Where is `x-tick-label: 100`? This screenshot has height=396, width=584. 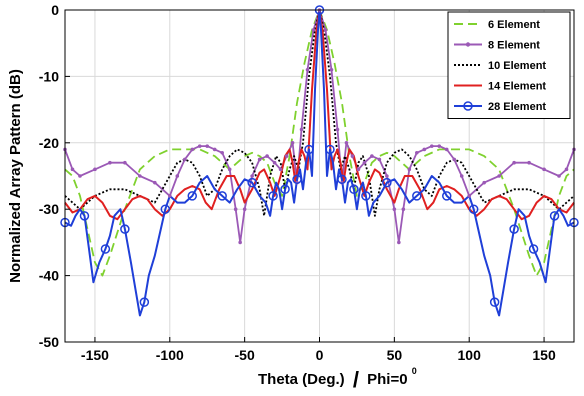 x-tick-label: 100 is located at coordinates (470, 355).